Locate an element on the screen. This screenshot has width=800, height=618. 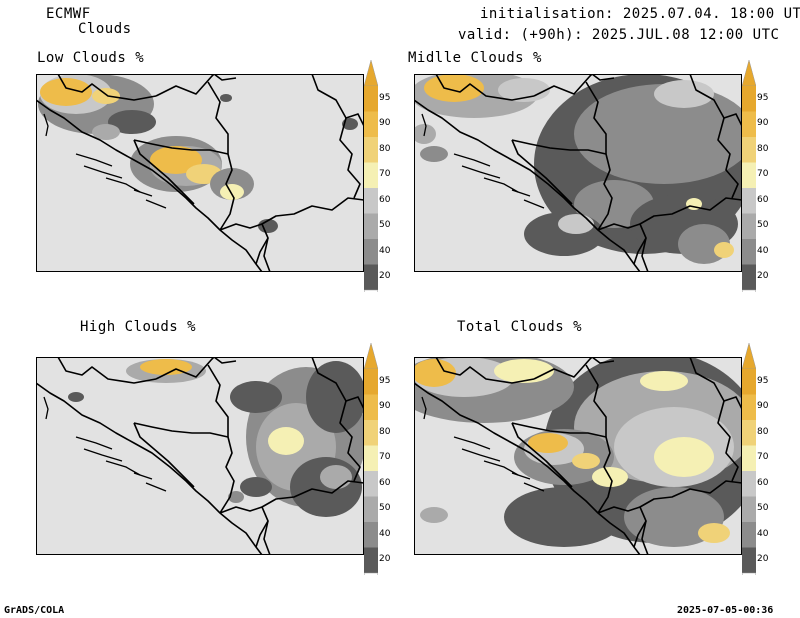
map-frame is located at coordinates (578, 173).